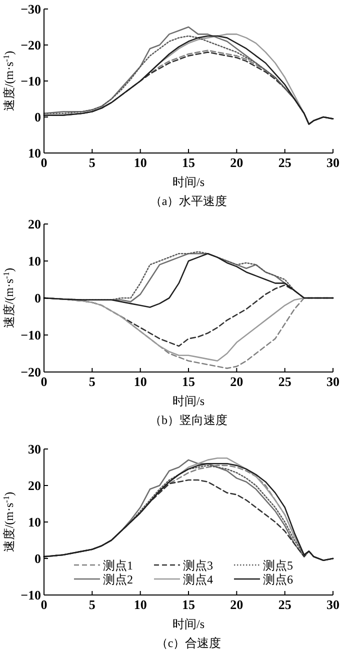 This screenshot has height=652, width=344. What do you see at coordinates (278, 565) in the screenshot?
I see `legend-label: 测点5` at bounding box center [278, 565].